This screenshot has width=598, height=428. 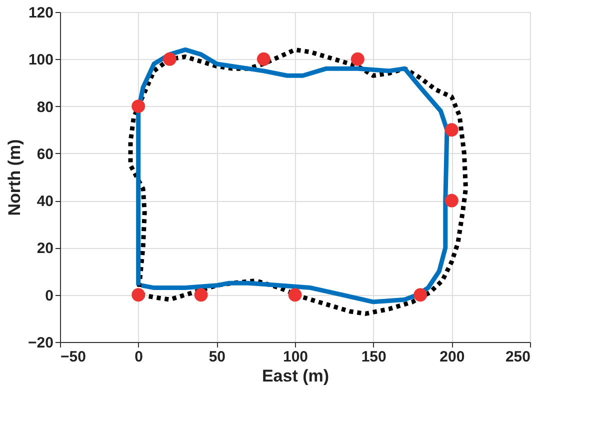 I want to click on y-tick-label: 20, so click(x=45, y=249).